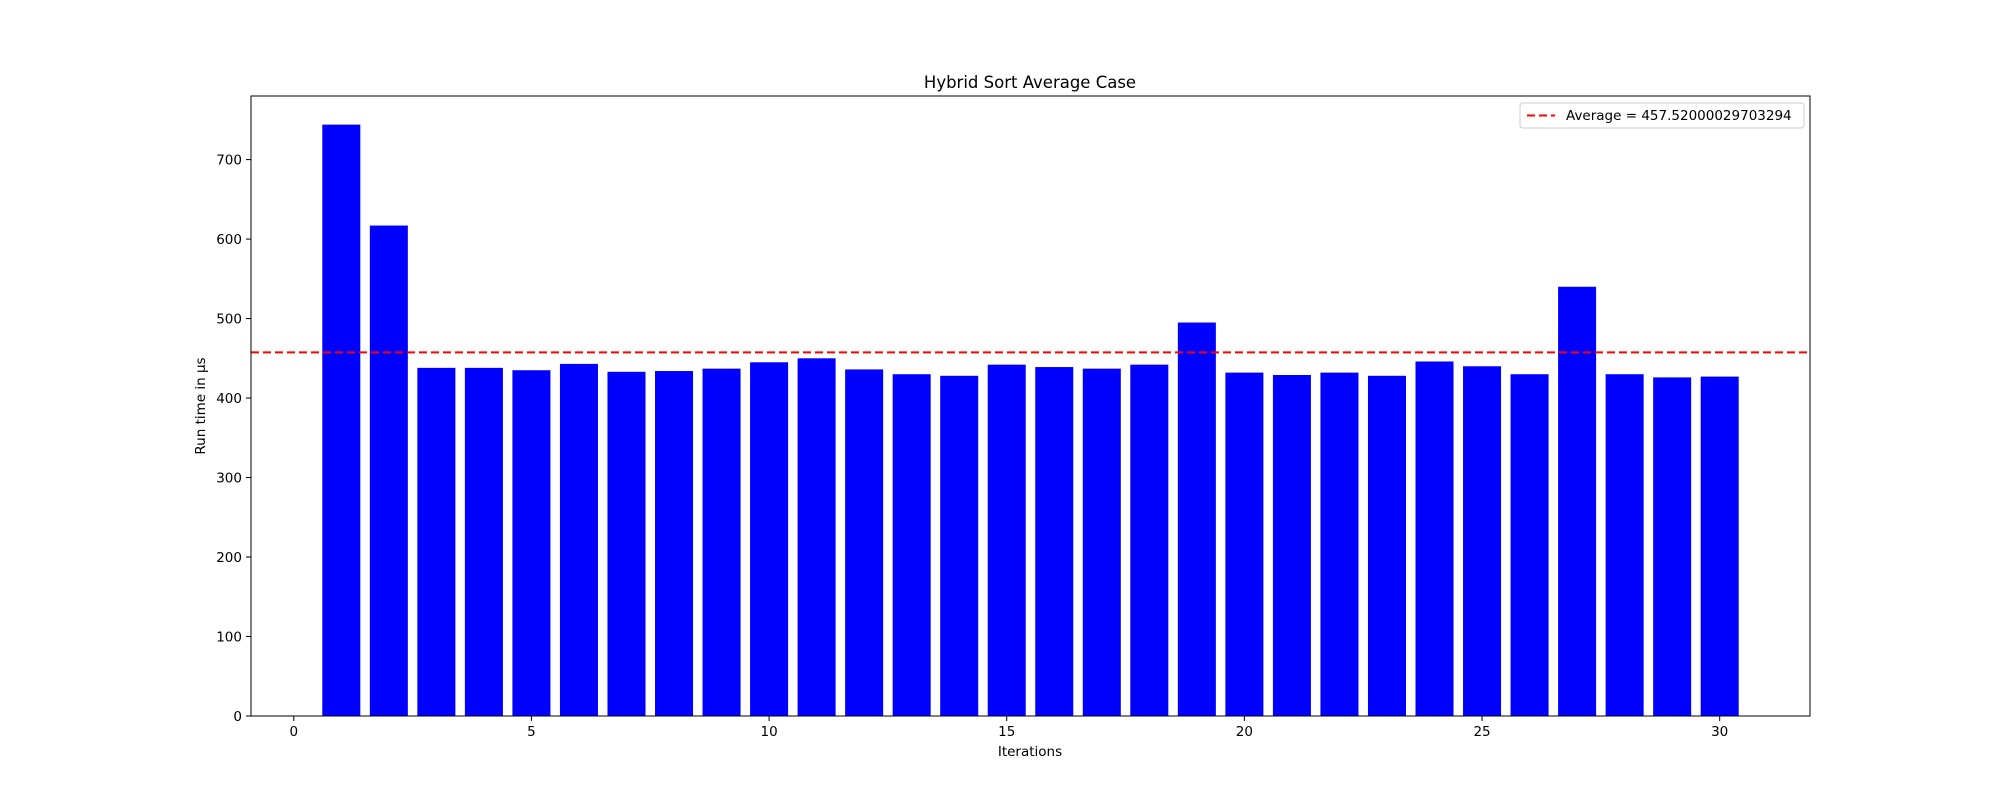  I want to click on x-tick-label: 30, so click(1719, 732).